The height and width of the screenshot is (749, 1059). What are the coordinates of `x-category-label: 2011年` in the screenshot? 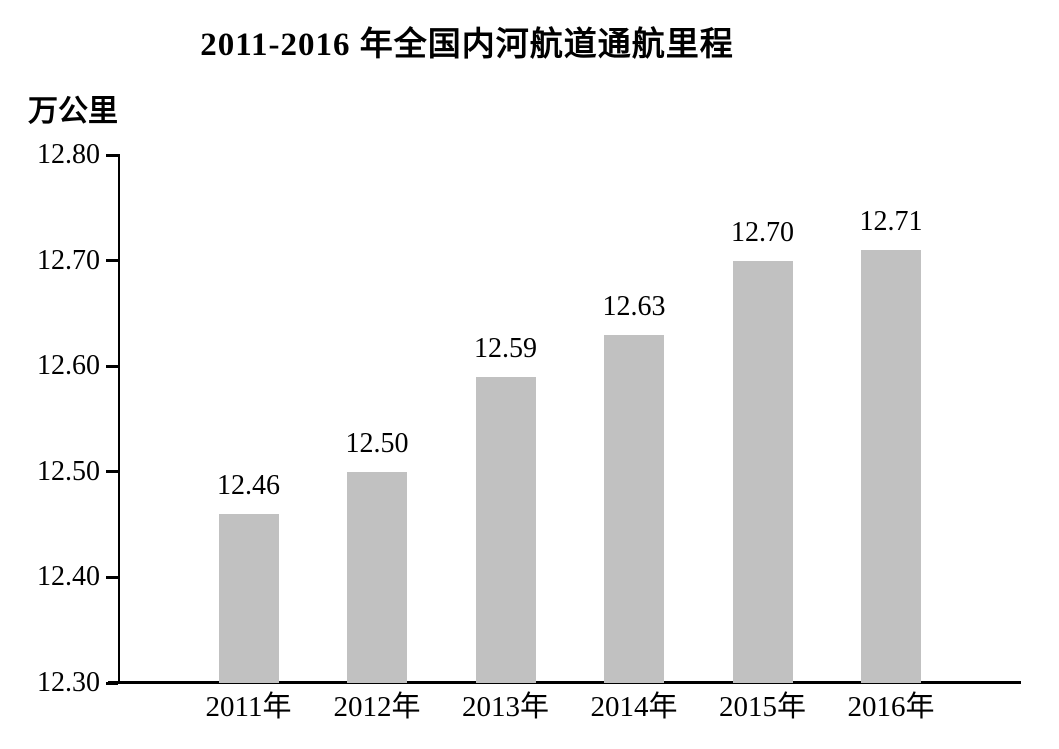 It's located at (248, 707).